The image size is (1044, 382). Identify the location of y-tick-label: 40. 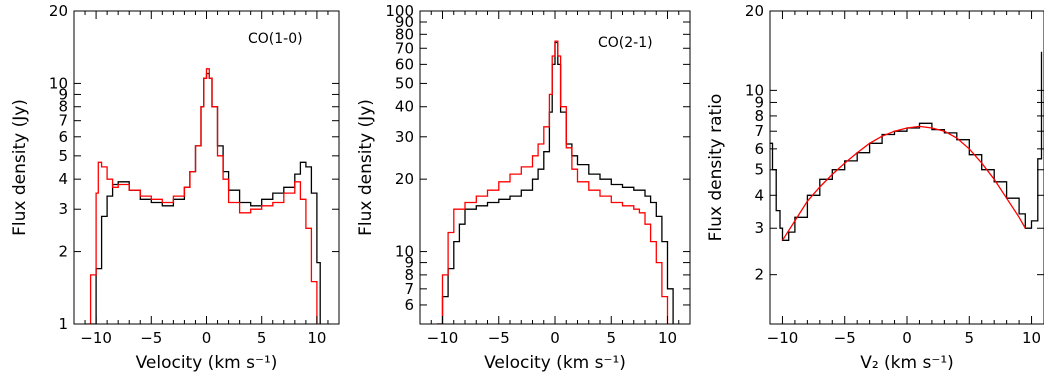
(404, 107).